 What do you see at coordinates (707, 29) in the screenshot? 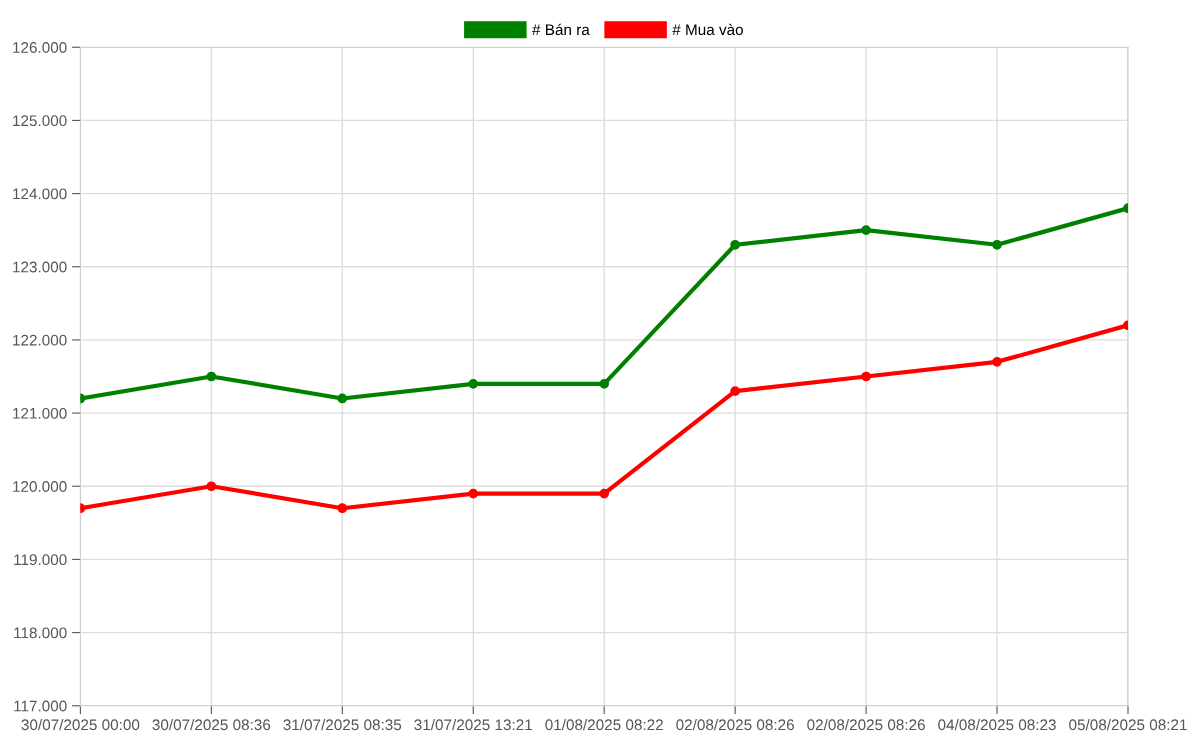
I see `legend-label: # Mua vào` at bounding box center [707, 29].